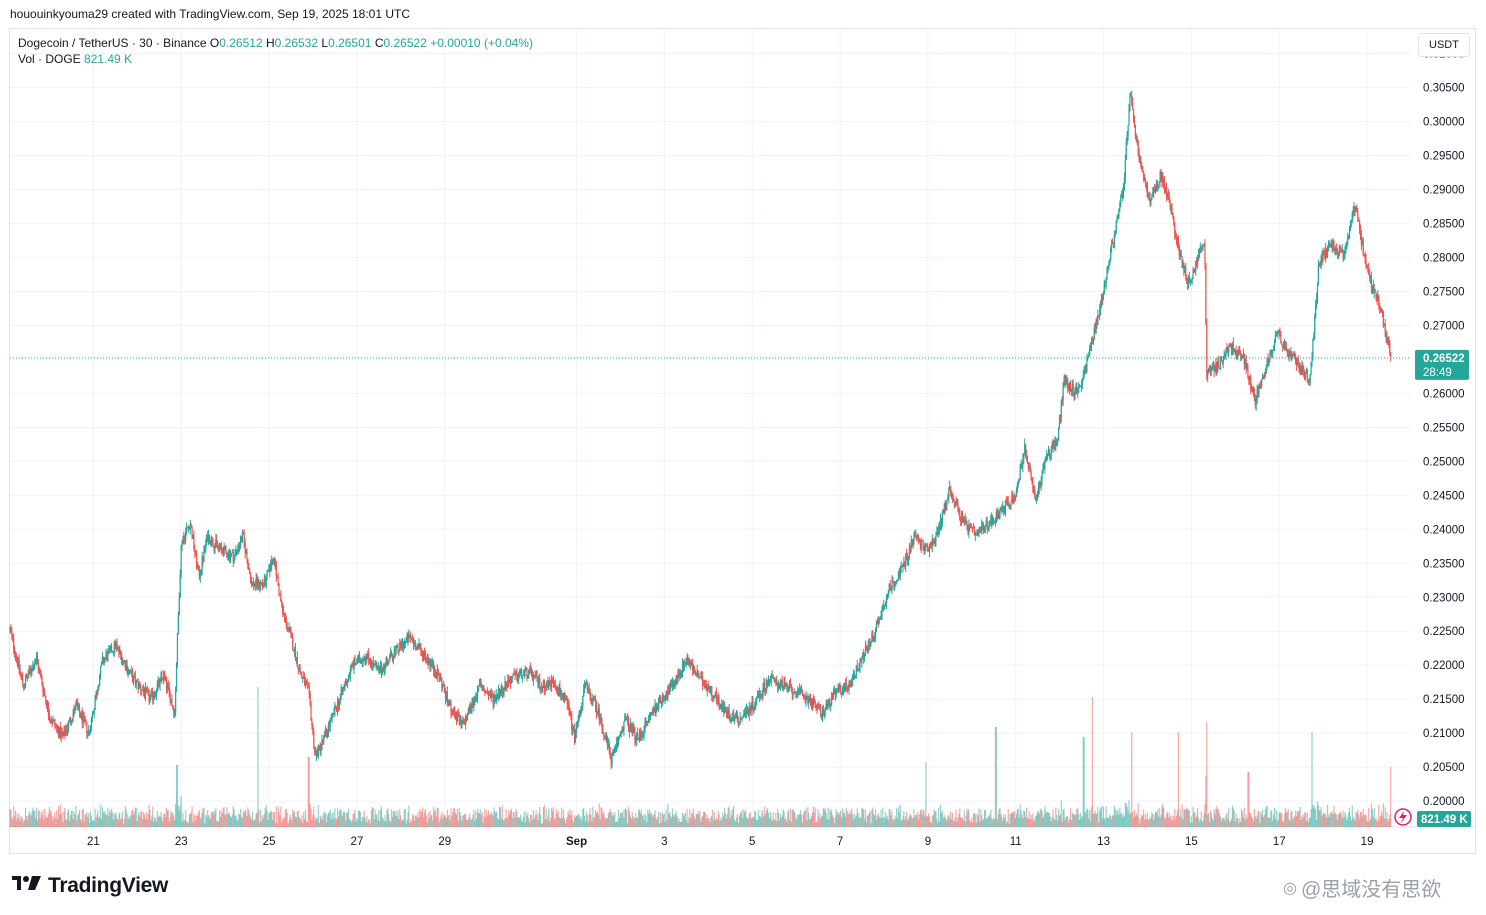  Describe the element at coordinates (730, 842) in the screenshot. I see `time-axis: 21 23 25 27 29 Sep 3 5 7 9 11 13 15 17 19` at that location.